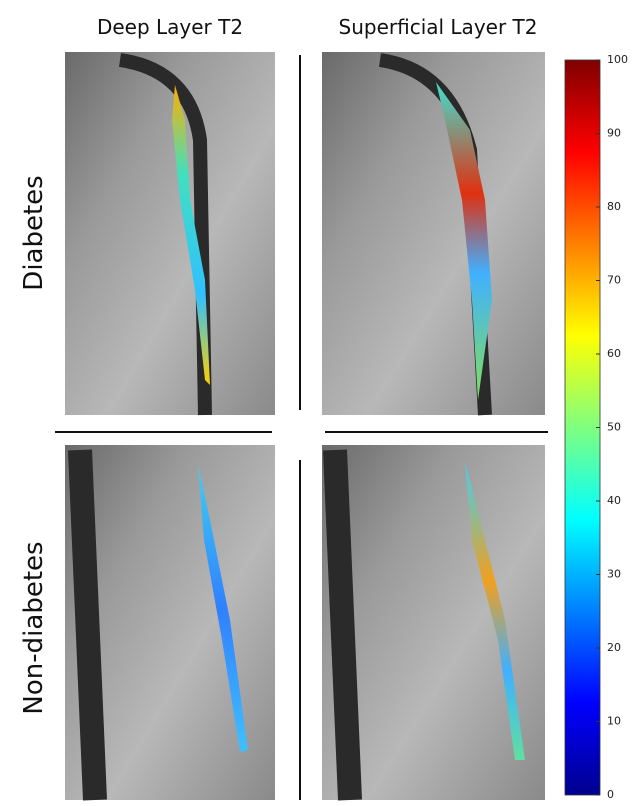 The image size is (635, 806). Describe the element at coordinates (610, 794) in the screenshot. I see `tick-label: 0` at that location.